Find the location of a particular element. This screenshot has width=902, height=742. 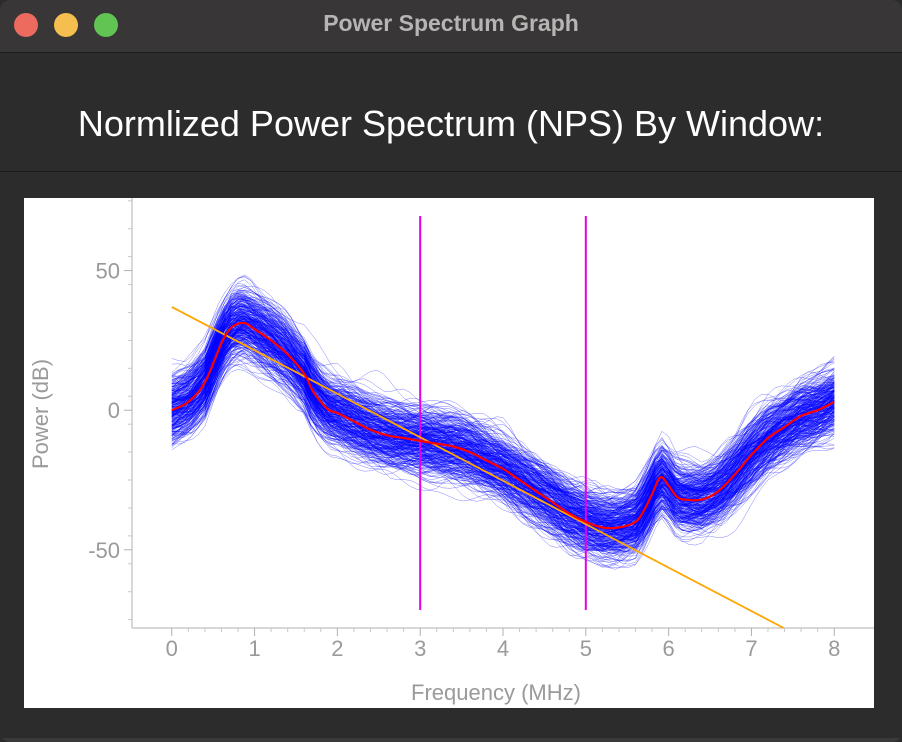

x-tick-label: 8 is located at coordinates (834, 648).